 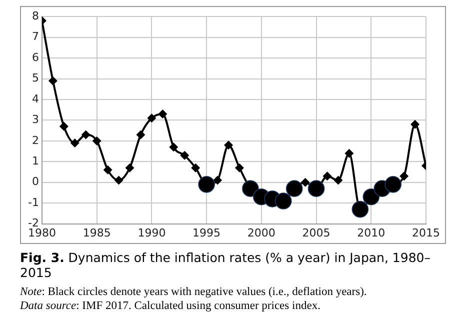 I want to click on y-tick-label: 8, so click(x=35, y=15).